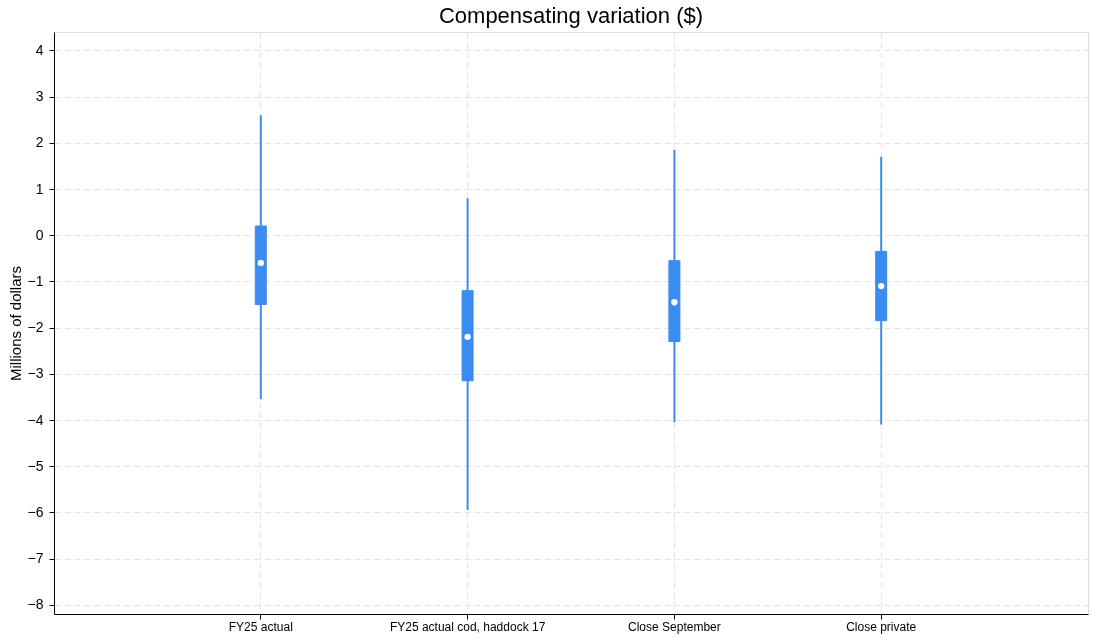  Describe the element at coordinates (35, 511) in the screenshot. I see `y-tick-label: −6` at that location.